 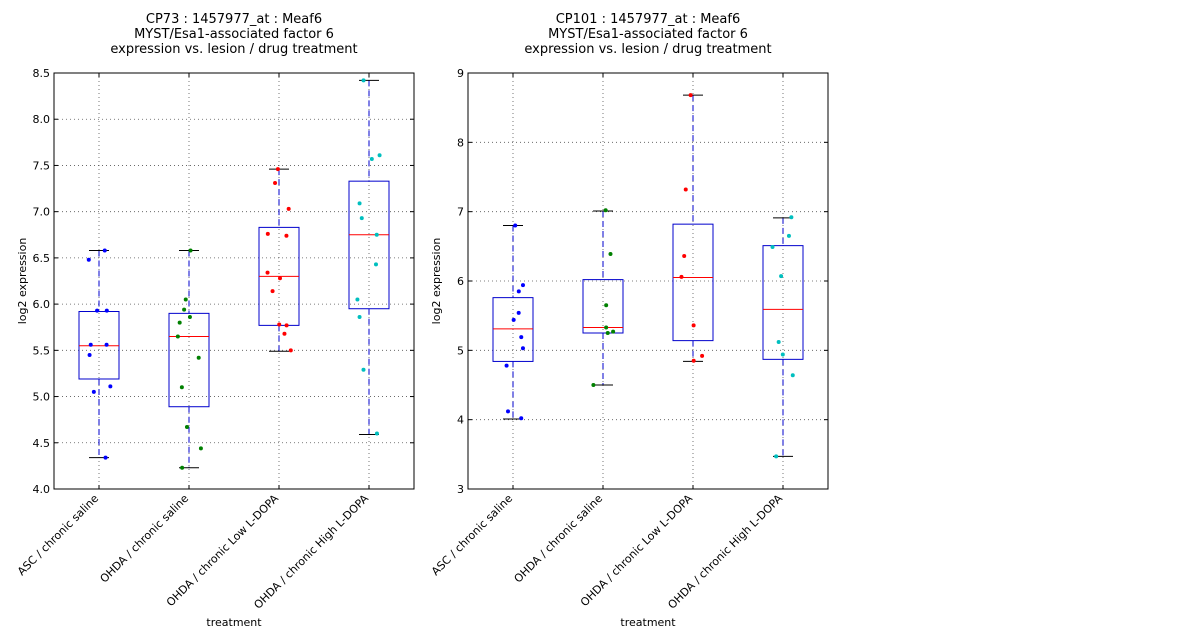 What do you see at coordinates (42, 119) in the screenshot?
I see `y-tick-label: 8.0` at bounding box center [42, 119].